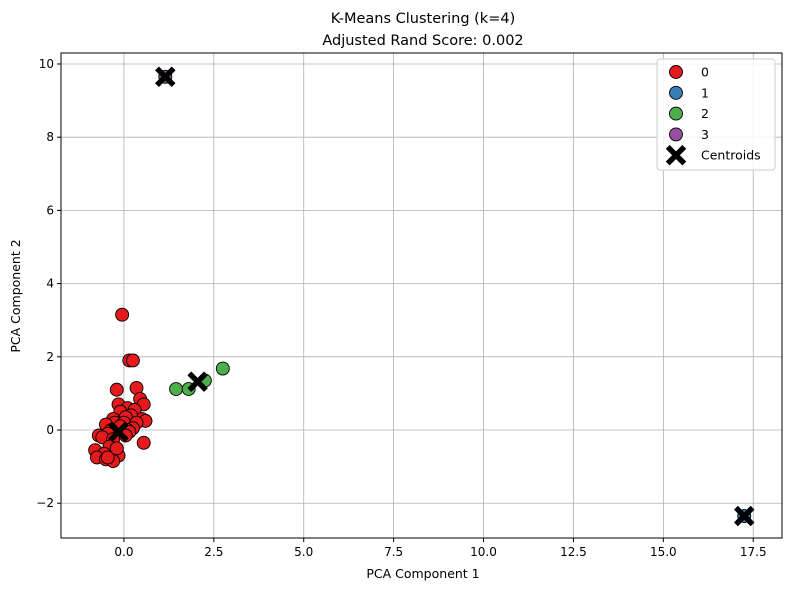 This screenshot has width=790, height=590. What do you see at coordinates (440, 548) in the screenshot?
I see `x-axis-ticks: 0.0 2.5 5.0 7.5 10.0 12.5 15.0 17.5` at bounding box center [440, 548].